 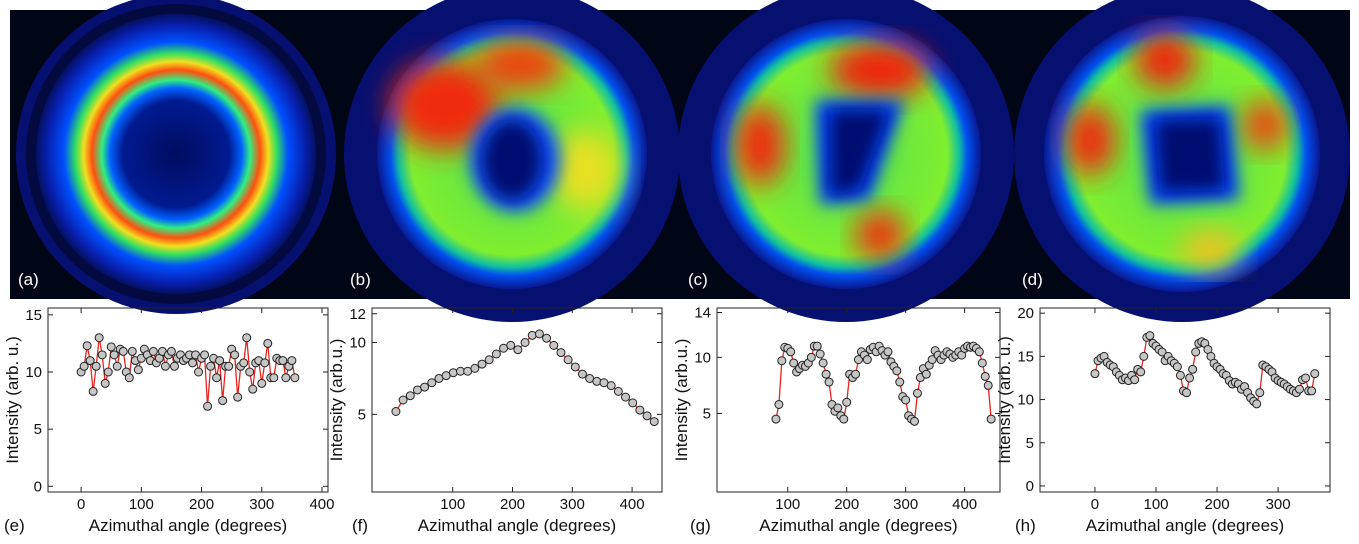 I want to click on panel-label: (g), so click(x=700, y=525).